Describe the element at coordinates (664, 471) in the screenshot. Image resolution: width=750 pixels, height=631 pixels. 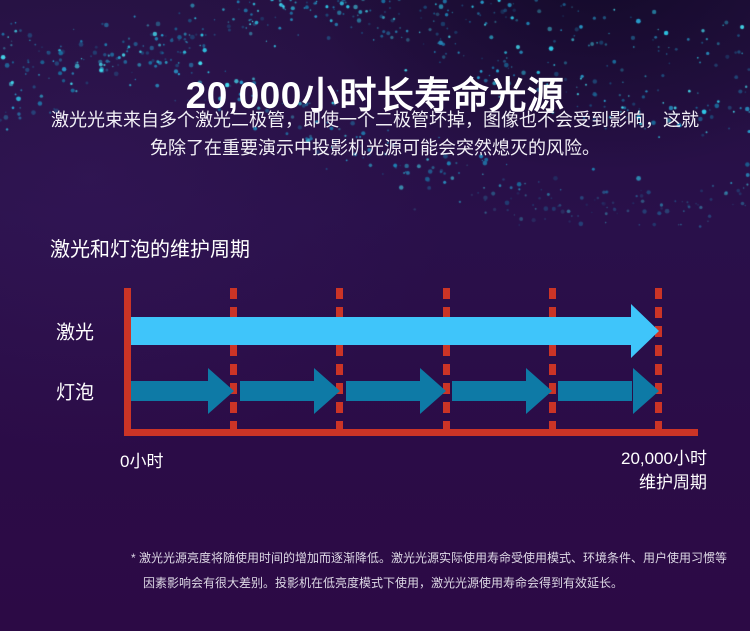
I see `x-axis-end-label: 20,000小时维护周期` at that location.